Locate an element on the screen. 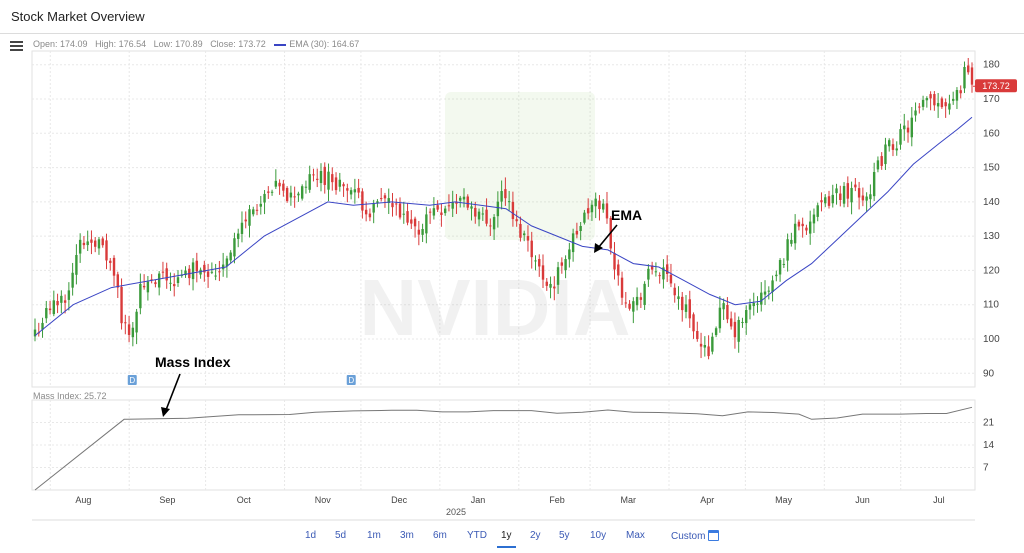 This screenshot has height=553, width=1024. range-button-ytd: YTD is located at coordinates (477, 535).